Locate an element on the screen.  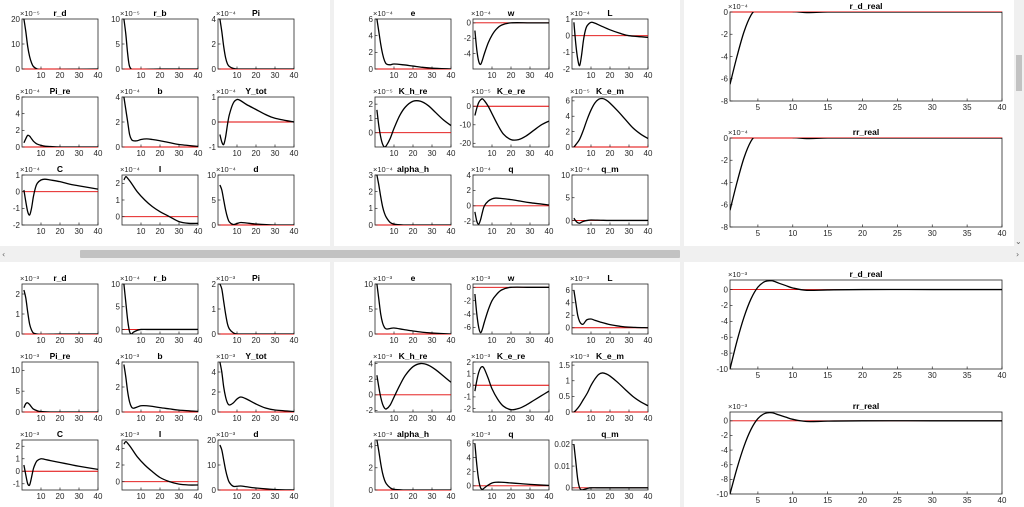
vertical-scrollbar-thumb is located at coordinates (1019, 73).